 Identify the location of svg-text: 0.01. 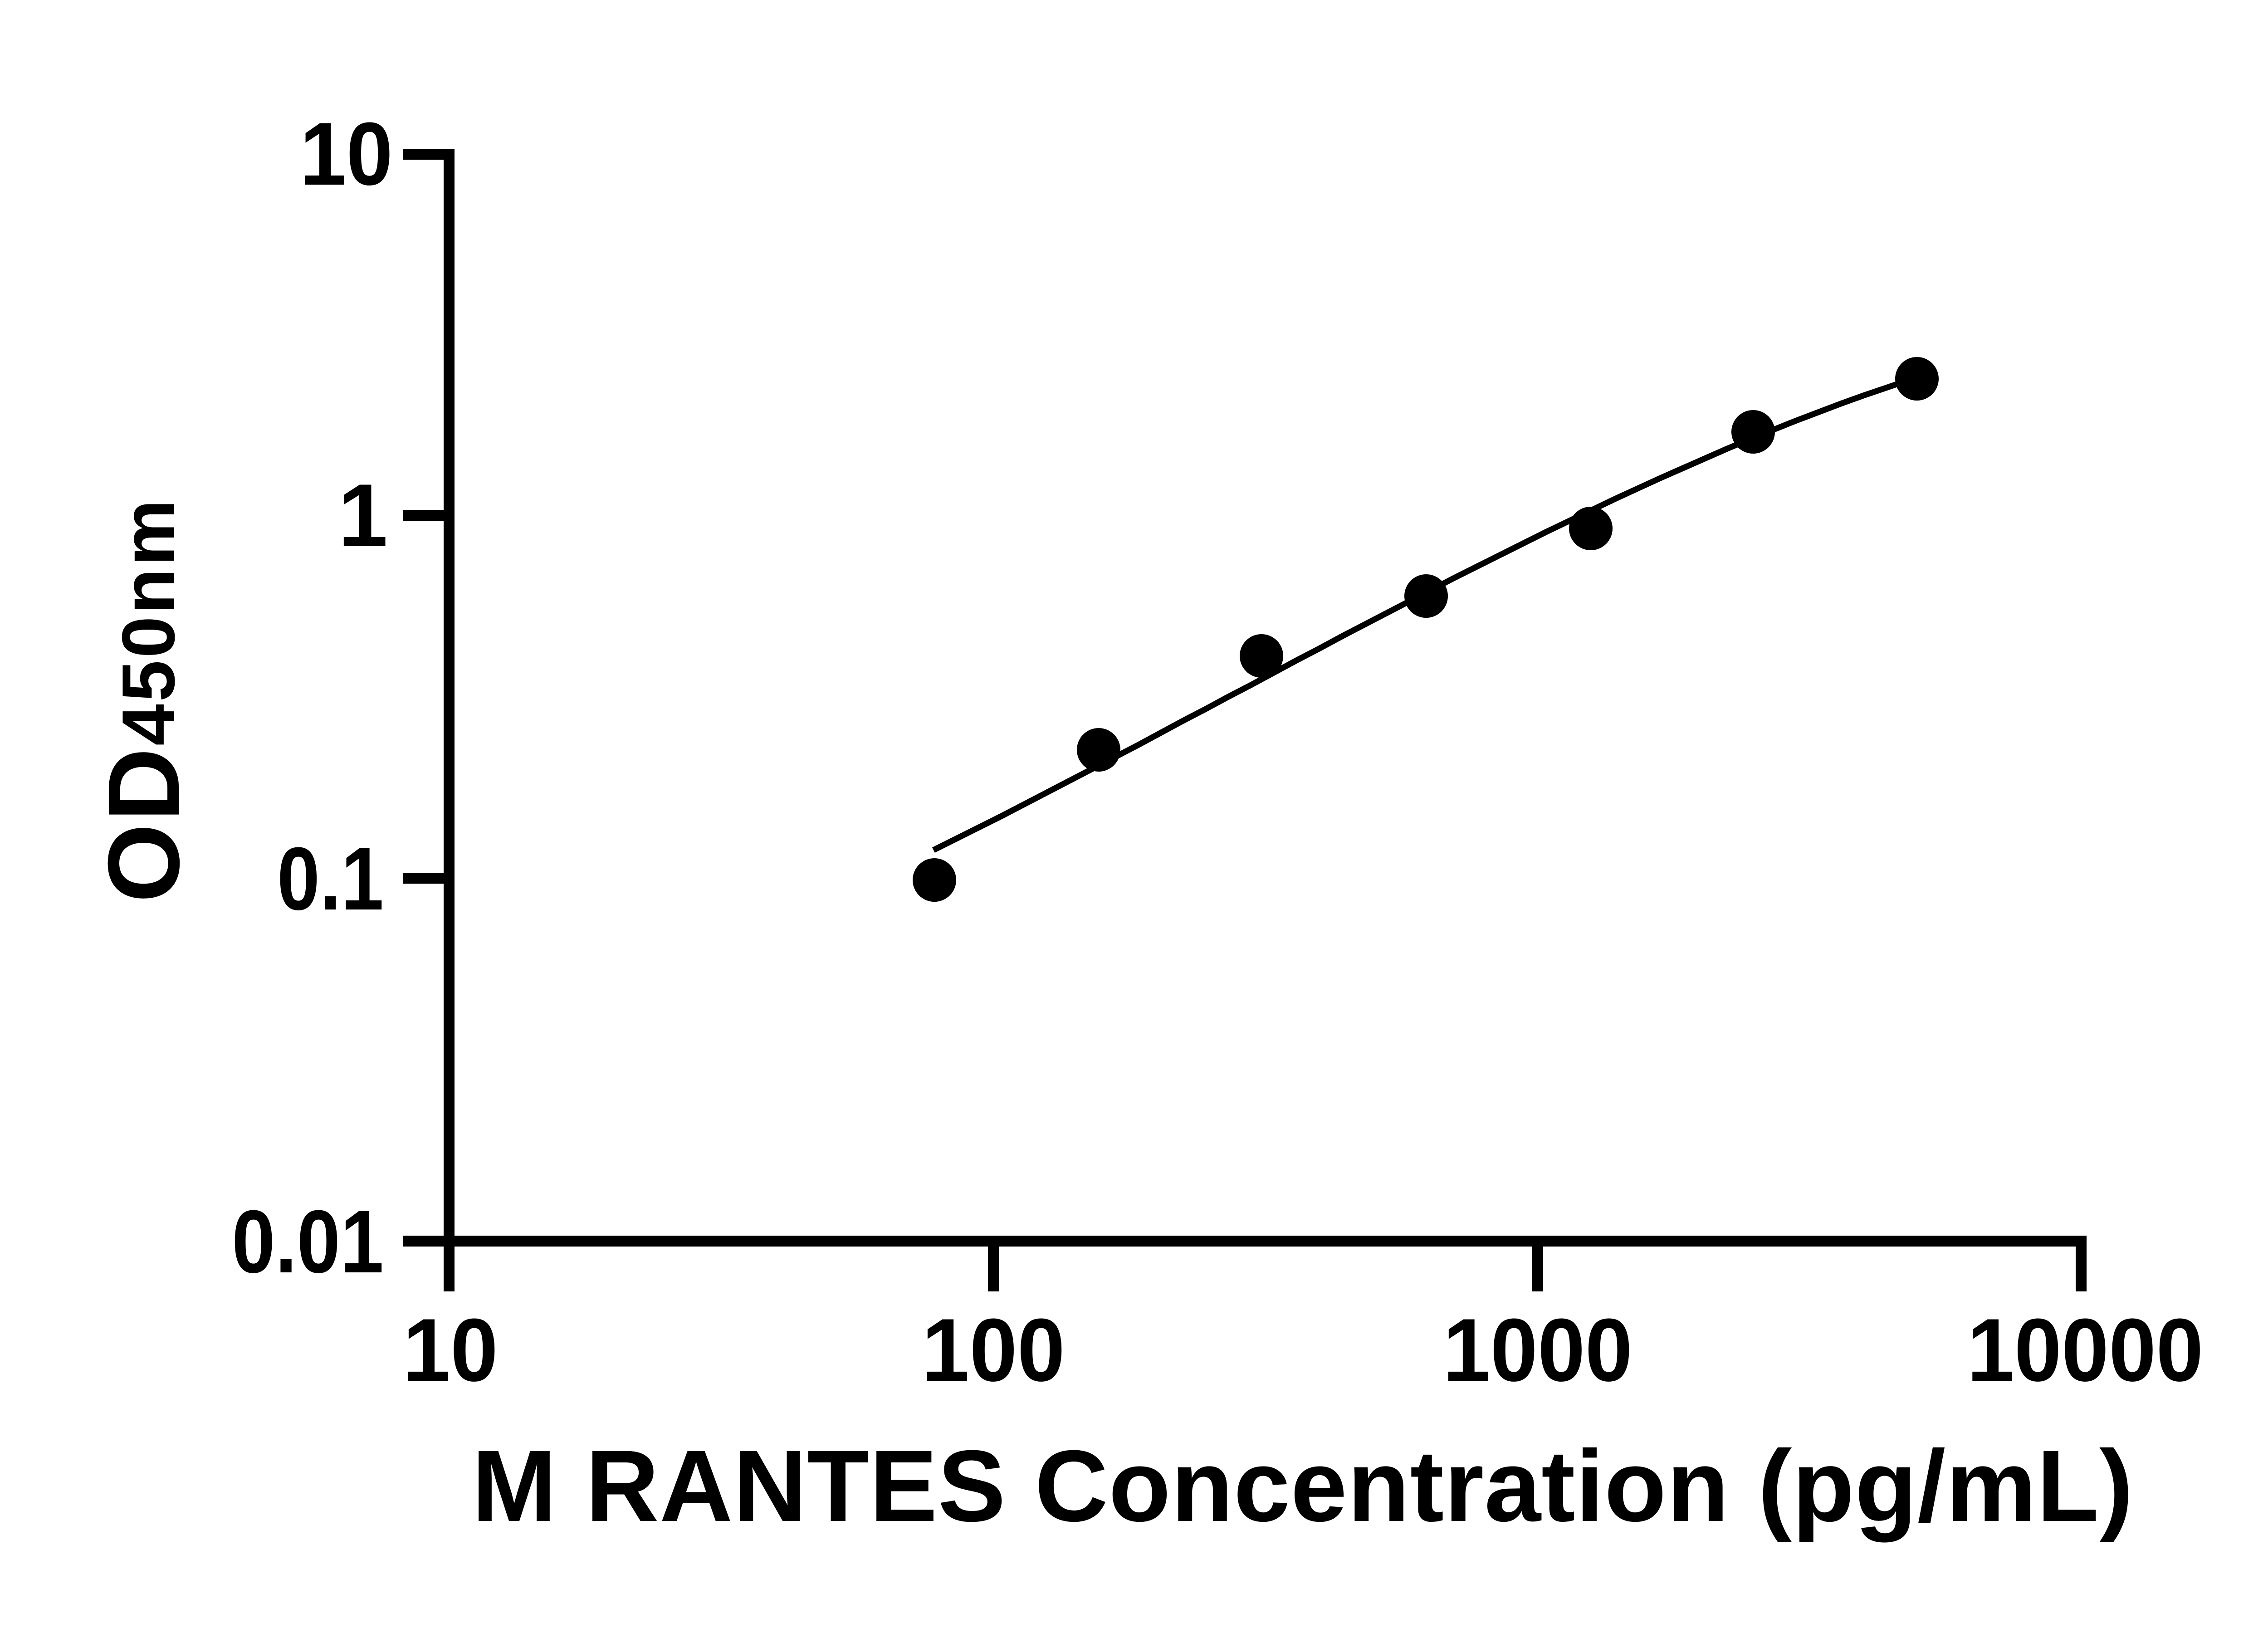
(308, 1241).